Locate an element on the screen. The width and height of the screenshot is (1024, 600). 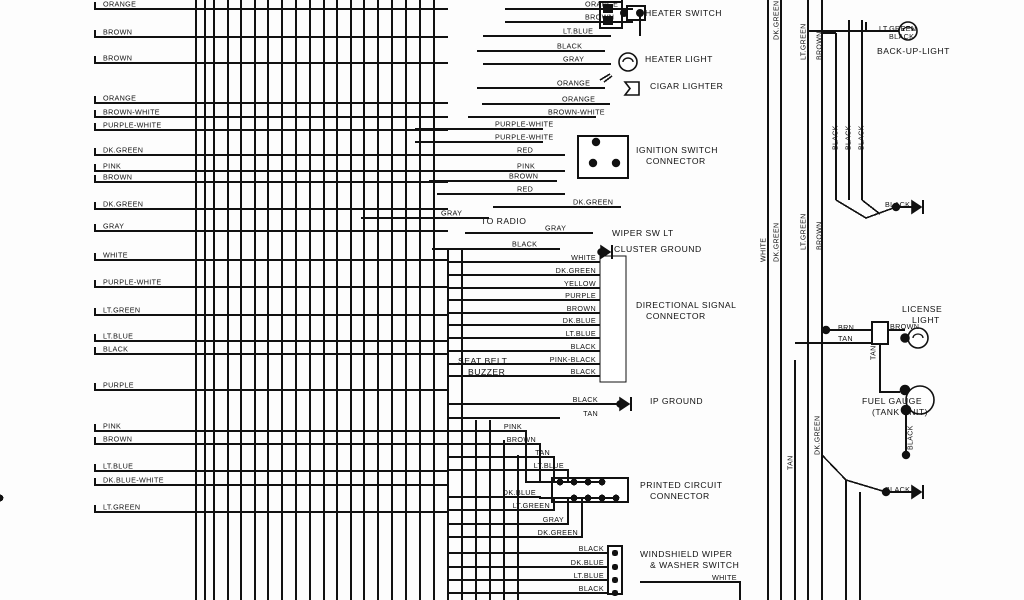
inline-label-ign-dkgreen: DK.GREEN is located at coordinates (593, 202).